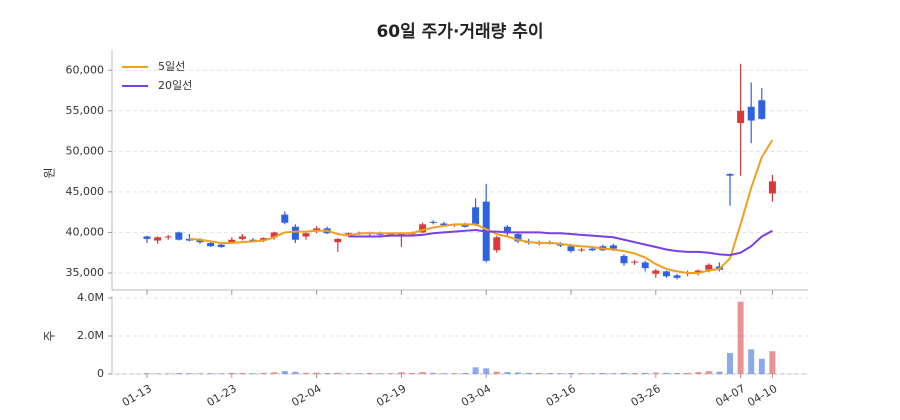 This screenshot has height=420, width=900. Describe the element at coordinates (85, 231) in the screenshot. I see `y-tick-label: 40,000` at that location.